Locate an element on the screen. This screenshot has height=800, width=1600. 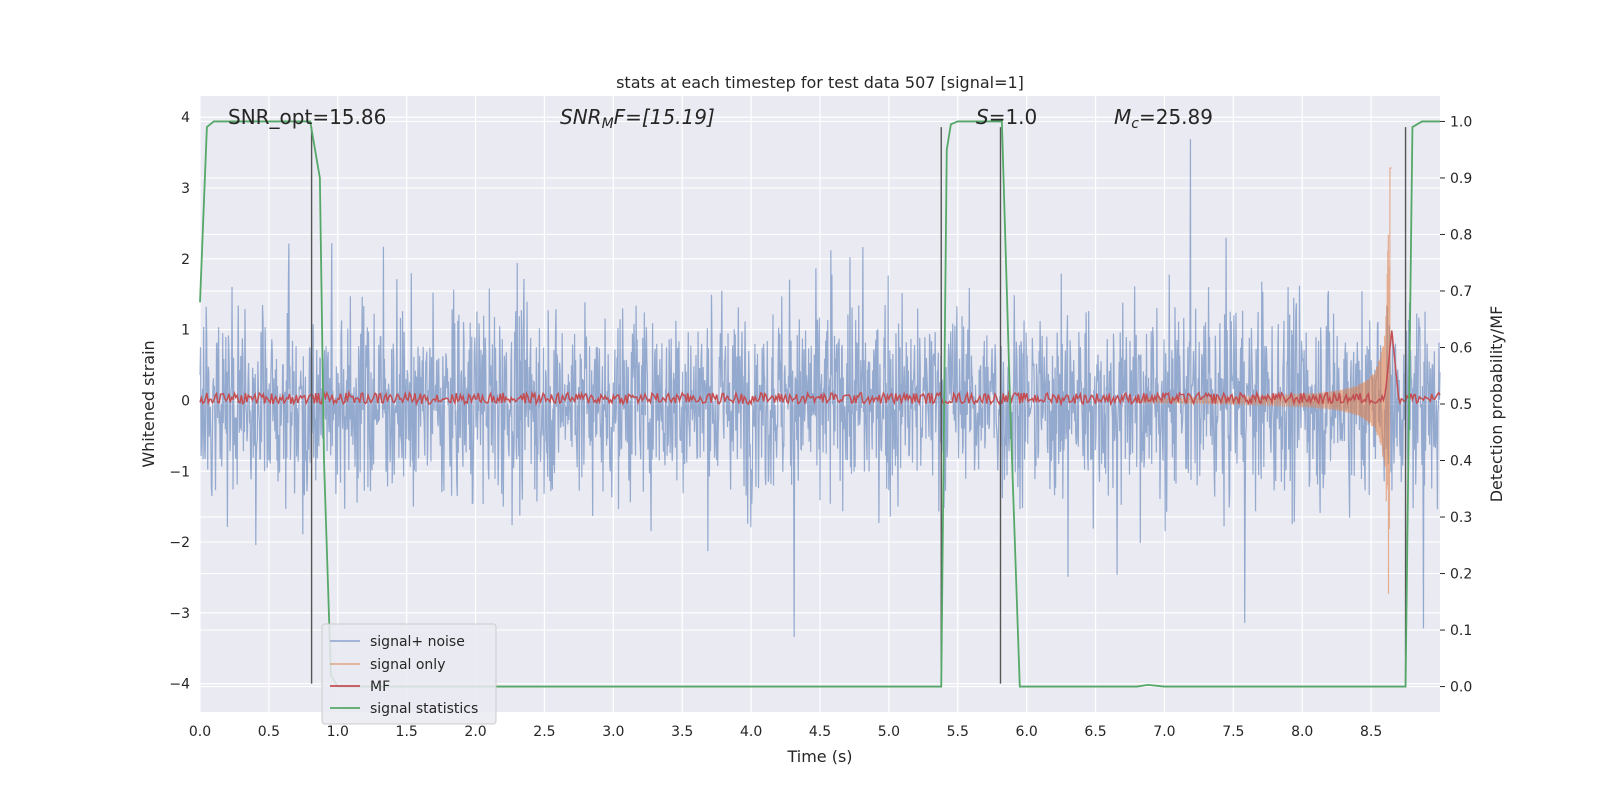
y-right-axis-ticks: 0.0 0.1 0.2 0.3 0.4 0.5 0.6 0.7 0.8 0.9 1.0 is located at coordinates (1456, 405).